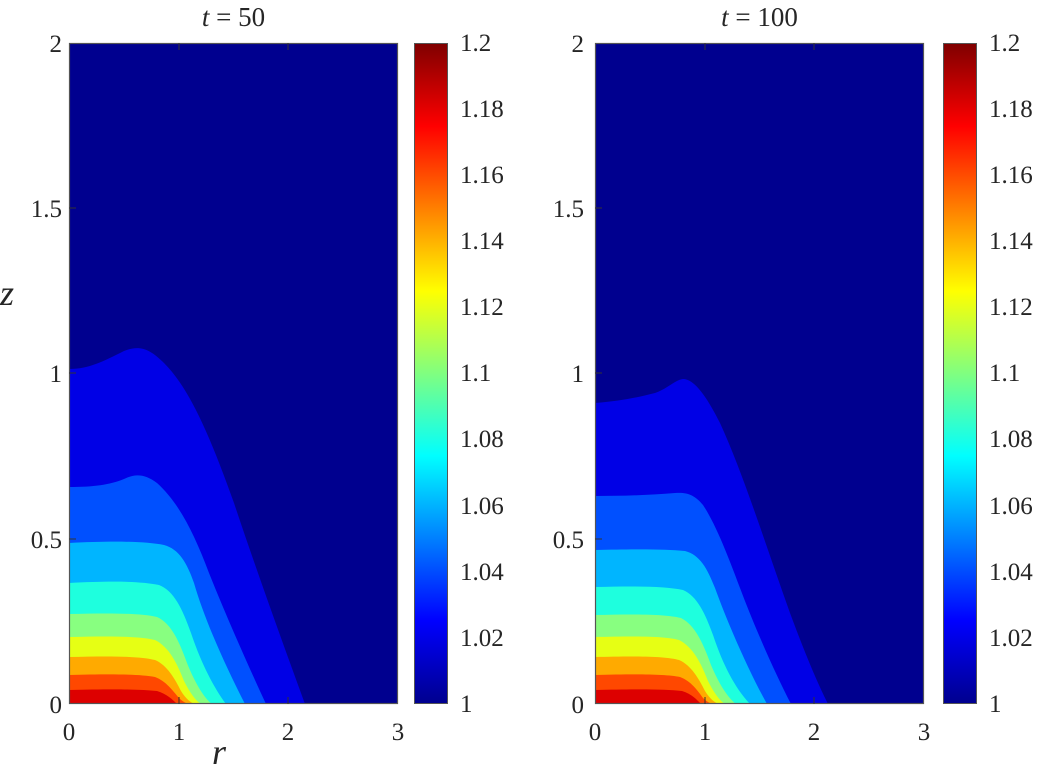 The image size is (1040, 772). Describe the element at coordinates (431, 373) in the screenshot. I see `colorbar-t50` at that location.